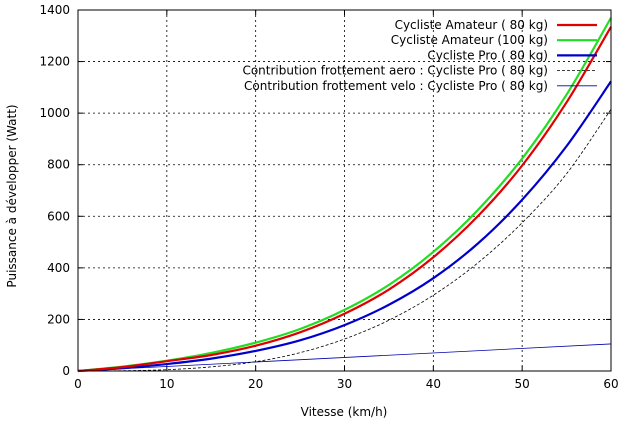 Image resolution: width=626 pixels, height=422 pixels. I want to click on x-axis-label: Vitesse (km/h), so click(344, 412).